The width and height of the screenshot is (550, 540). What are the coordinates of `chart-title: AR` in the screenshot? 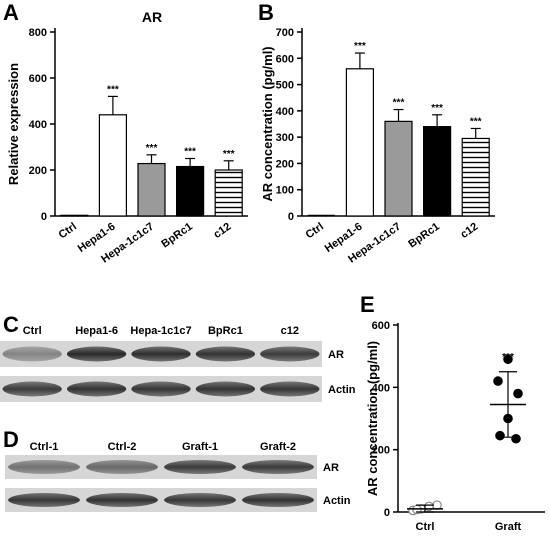 It's located at (152, 17).